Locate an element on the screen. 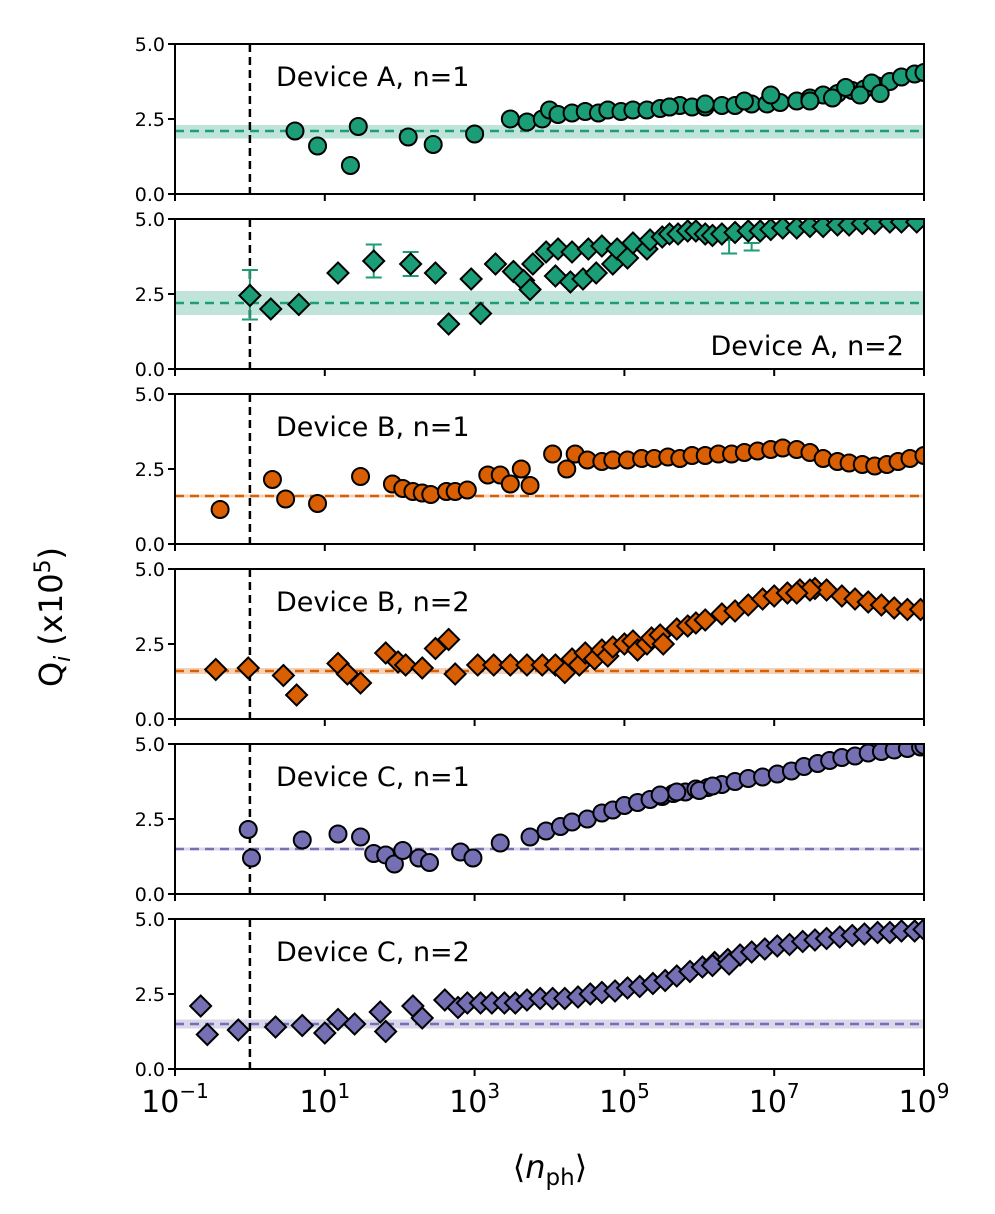 This screenshot has height=1214, width=995. y-axis-label: Qi (x105) is located at coordinates (53, 617).